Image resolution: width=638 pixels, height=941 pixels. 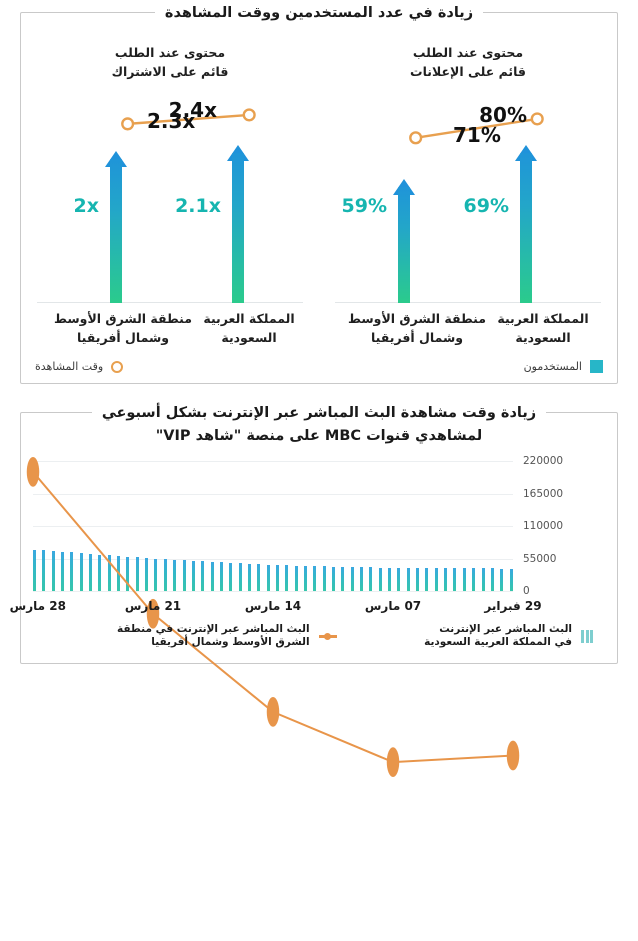 What do you see at coordinates (468, 52) in the screenshot?
I see `group-ads-heading-line1: محتوى عند الطلب` at bounding box center [468, 52].